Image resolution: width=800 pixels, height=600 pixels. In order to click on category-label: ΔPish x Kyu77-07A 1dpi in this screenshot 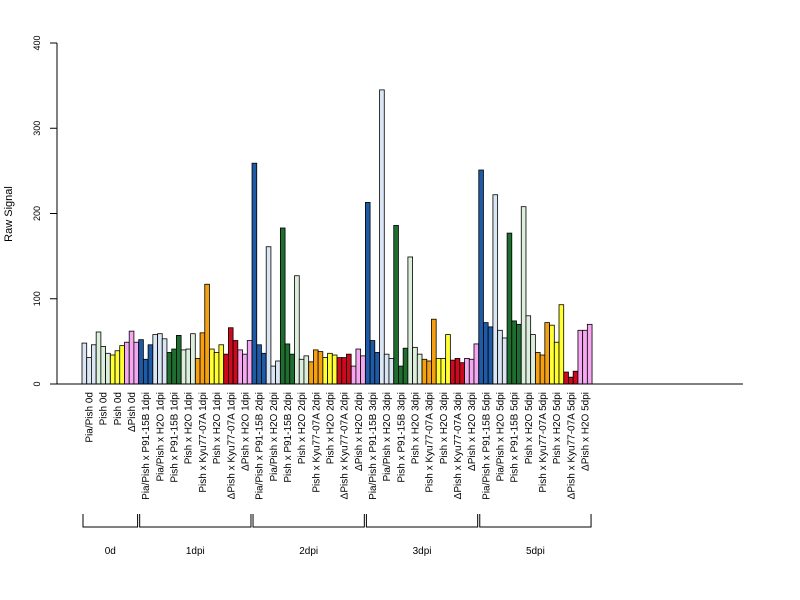, I will do `click(231, 445)`.